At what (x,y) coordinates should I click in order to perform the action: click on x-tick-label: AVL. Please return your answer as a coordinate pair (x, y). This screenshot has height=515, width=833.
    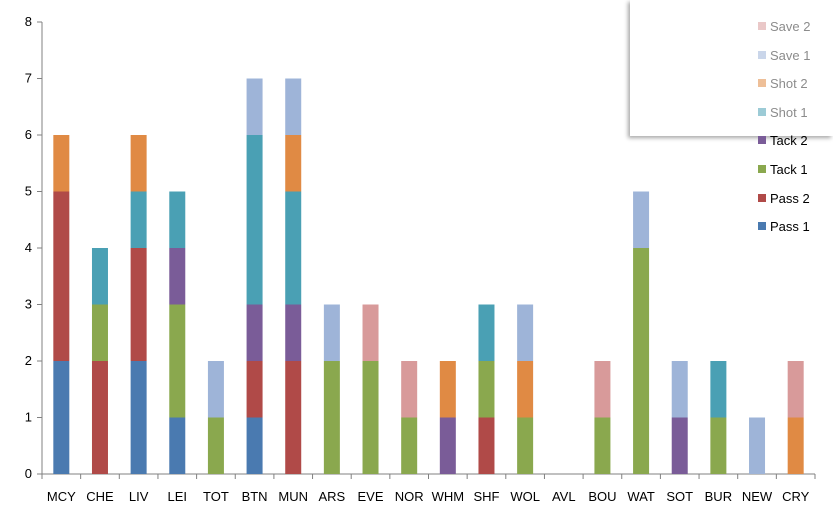
    Looking at the image, I should click on (564, 496).